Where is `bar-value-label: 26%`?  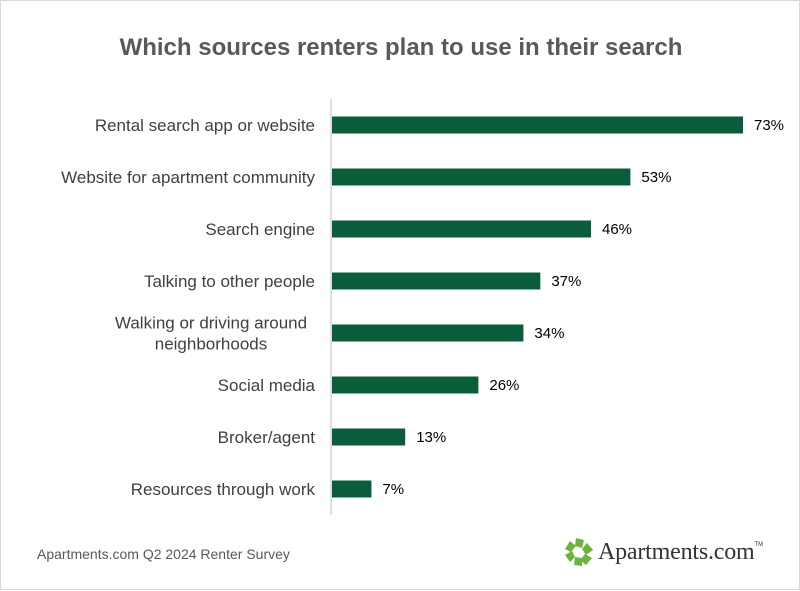
bar-value-label: 26% is located at coordinates (504, 385).